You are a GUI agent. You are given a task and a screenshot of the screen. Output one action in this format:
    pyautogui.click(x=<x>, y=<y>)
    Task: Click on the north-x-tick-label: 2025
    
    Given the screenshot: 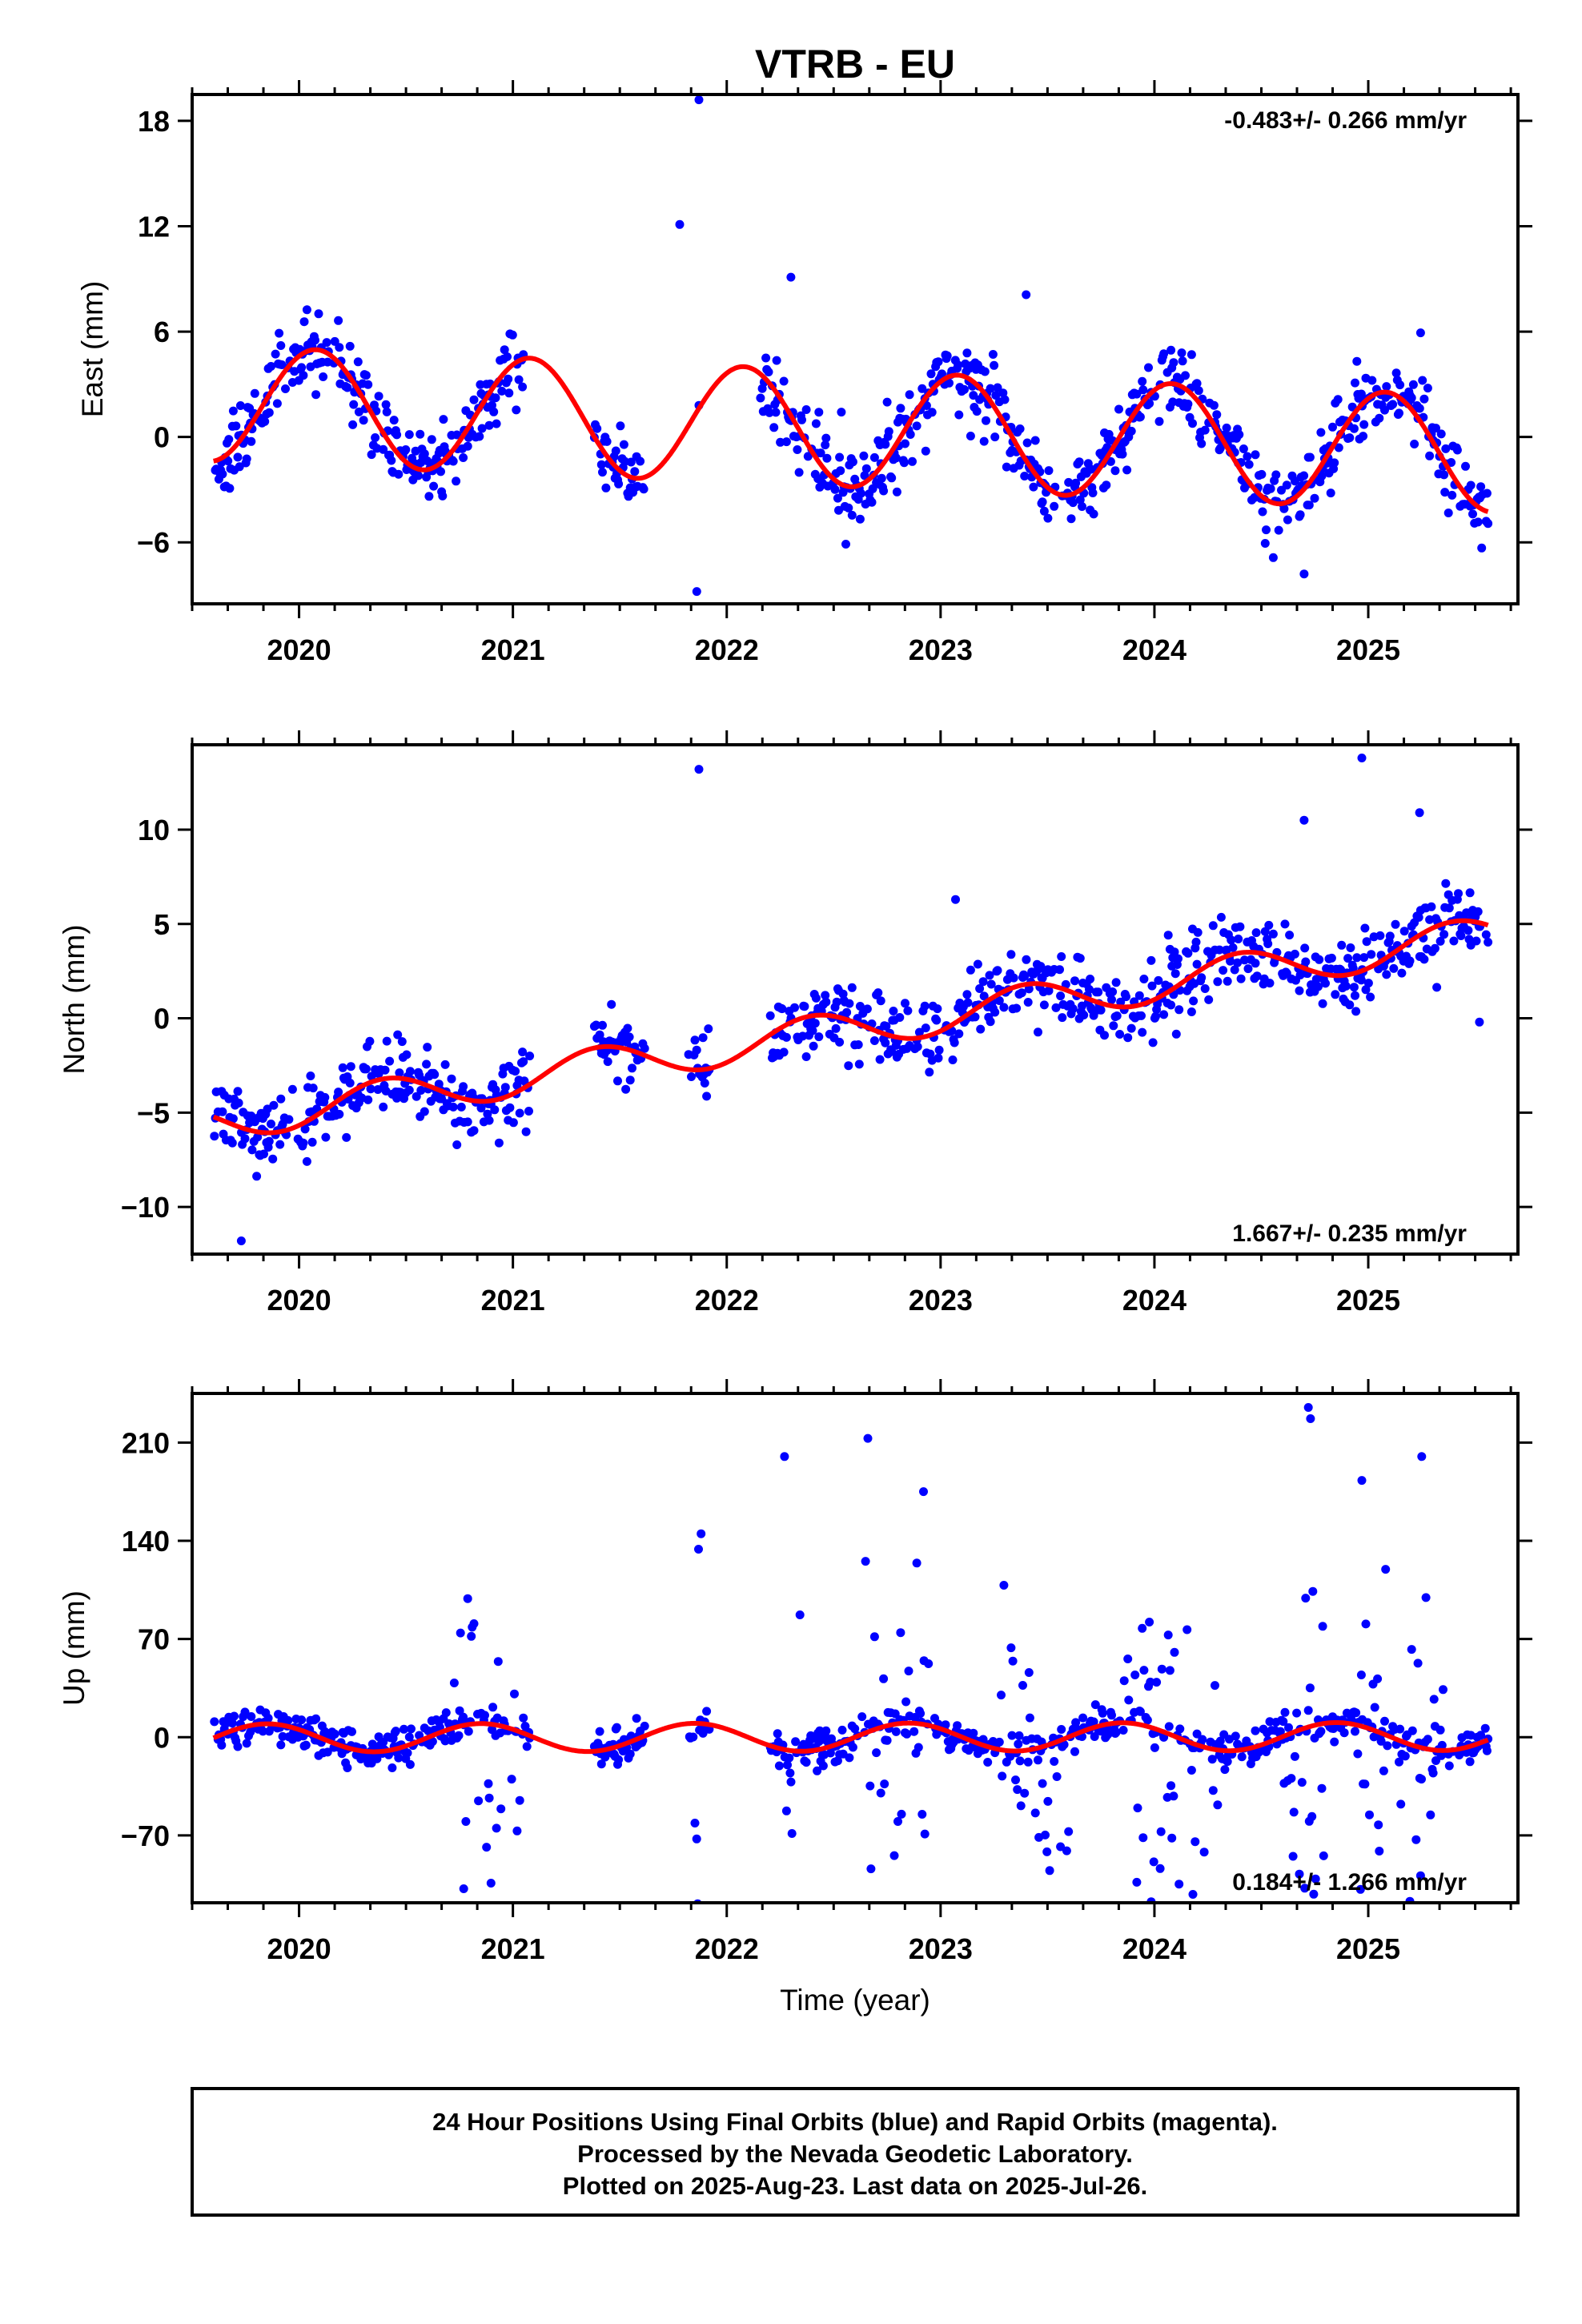 What is the action you would take?
    pyautogui.click(x=1368, y=1300)
    